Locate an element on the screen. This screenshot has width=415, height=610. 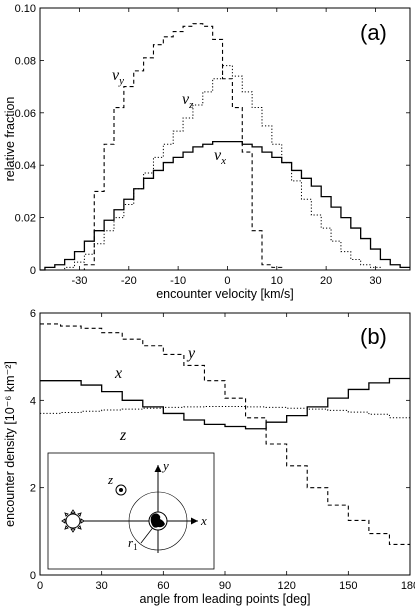
panel-b-xlabel: angle from leading points [deg] is located at coordinates (225, 599).